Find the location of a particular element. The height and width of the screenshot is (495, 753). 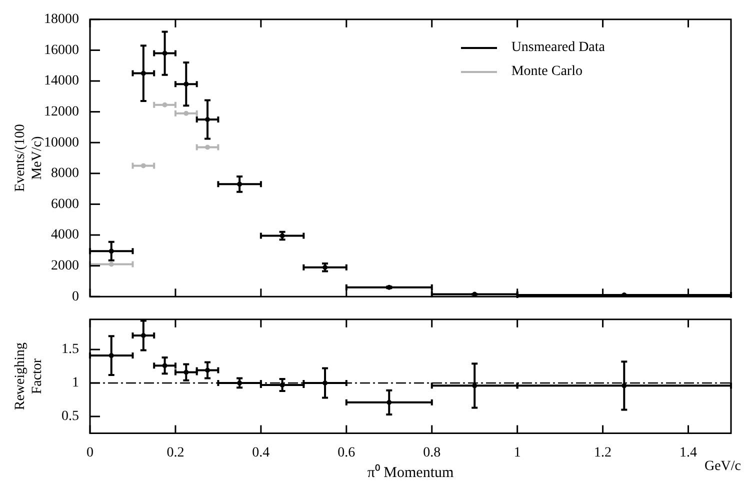

y-tick-label: 8000 is located at coordinates (65, 174).